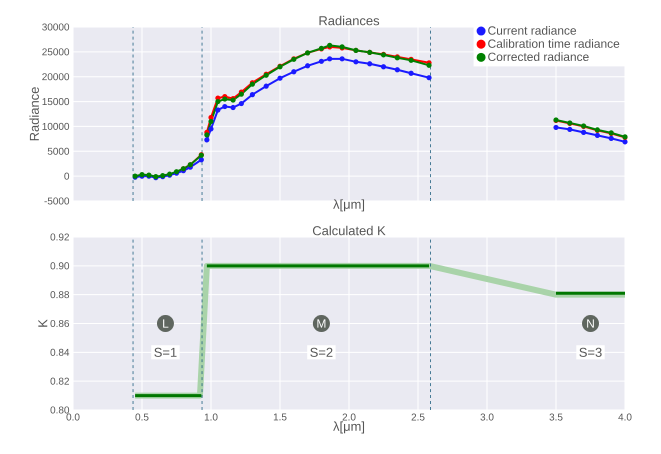  What do you see at coordinates (349, 231) in the screenshot?
I see `chart-title: Calculated K` at bounding box center [349, 231].